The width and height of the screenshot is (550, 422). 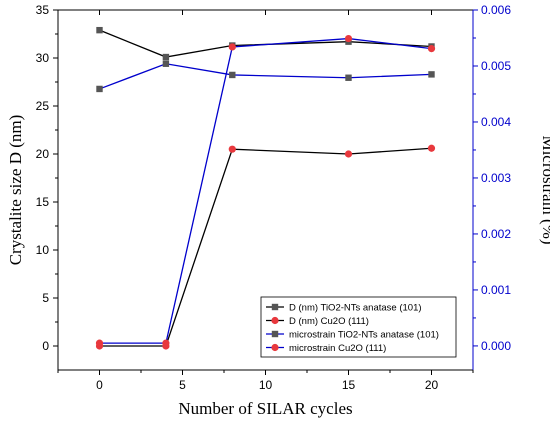 I want to click on legend-entry: D (nm) TiO2-NTs anatase (101), so click(x=344, y=308).